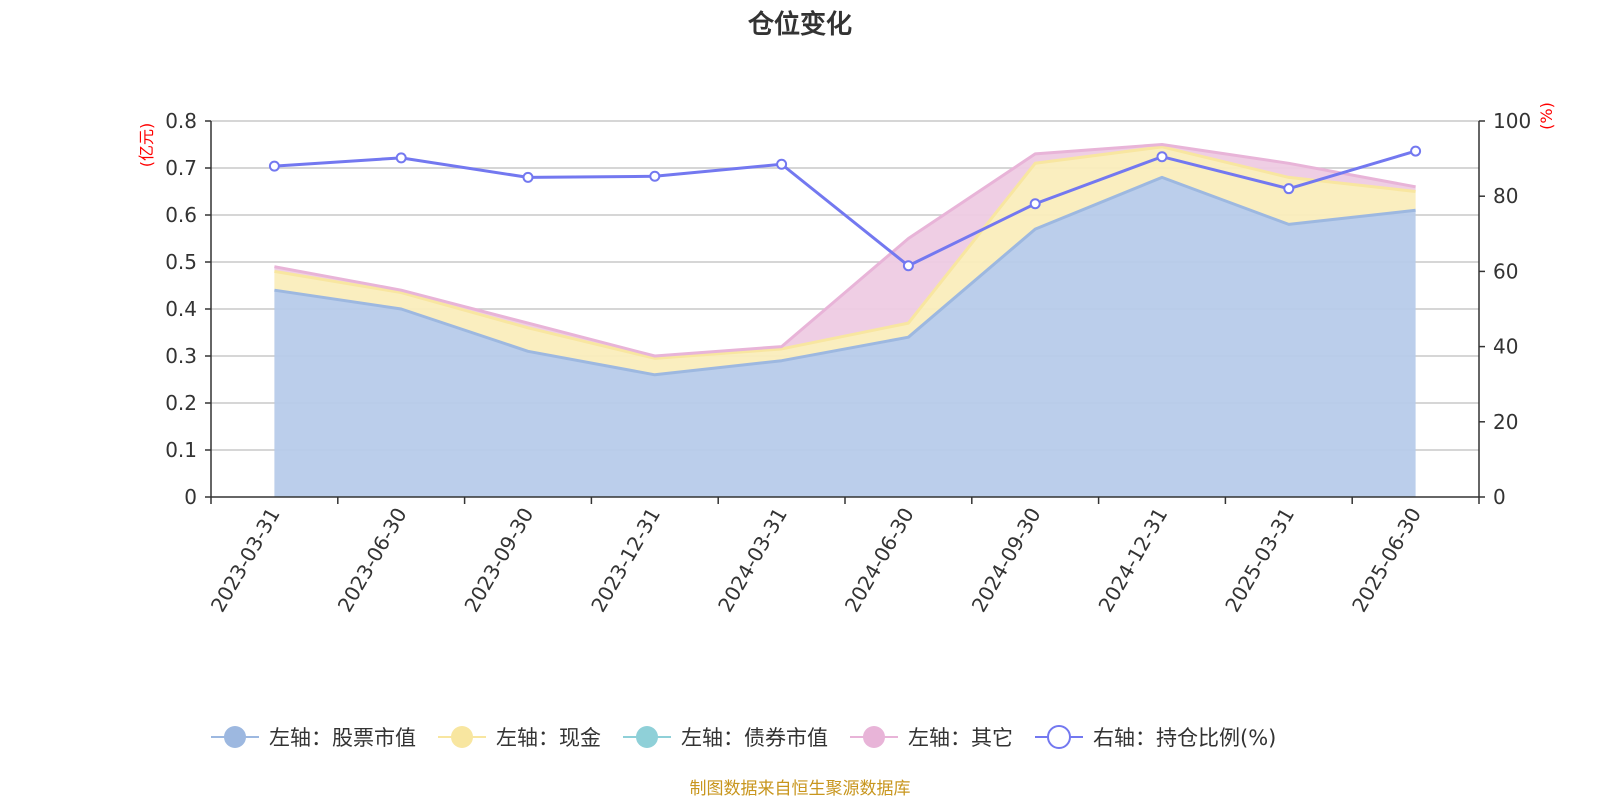 The height and width of the screenshot is (800, 1600). Describe the element at coordinates (799, 24) in the screenshot. I see `chart-title: 仓位变化` at that location.